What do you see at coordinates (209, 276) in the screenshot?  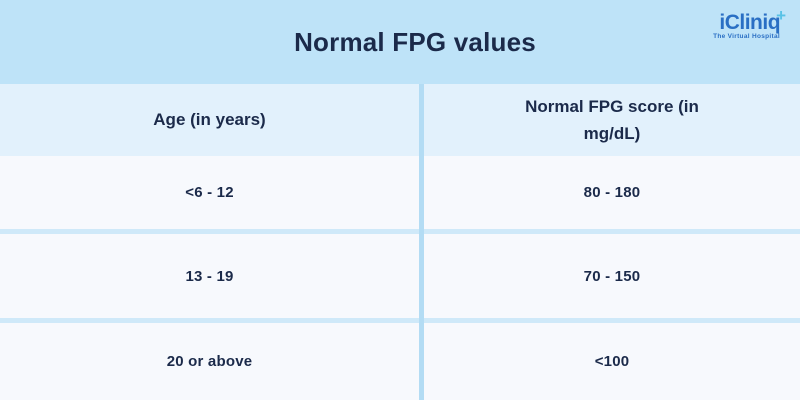 I see `cell-age-1: 13 - 19` at bounding box center [209, 276].